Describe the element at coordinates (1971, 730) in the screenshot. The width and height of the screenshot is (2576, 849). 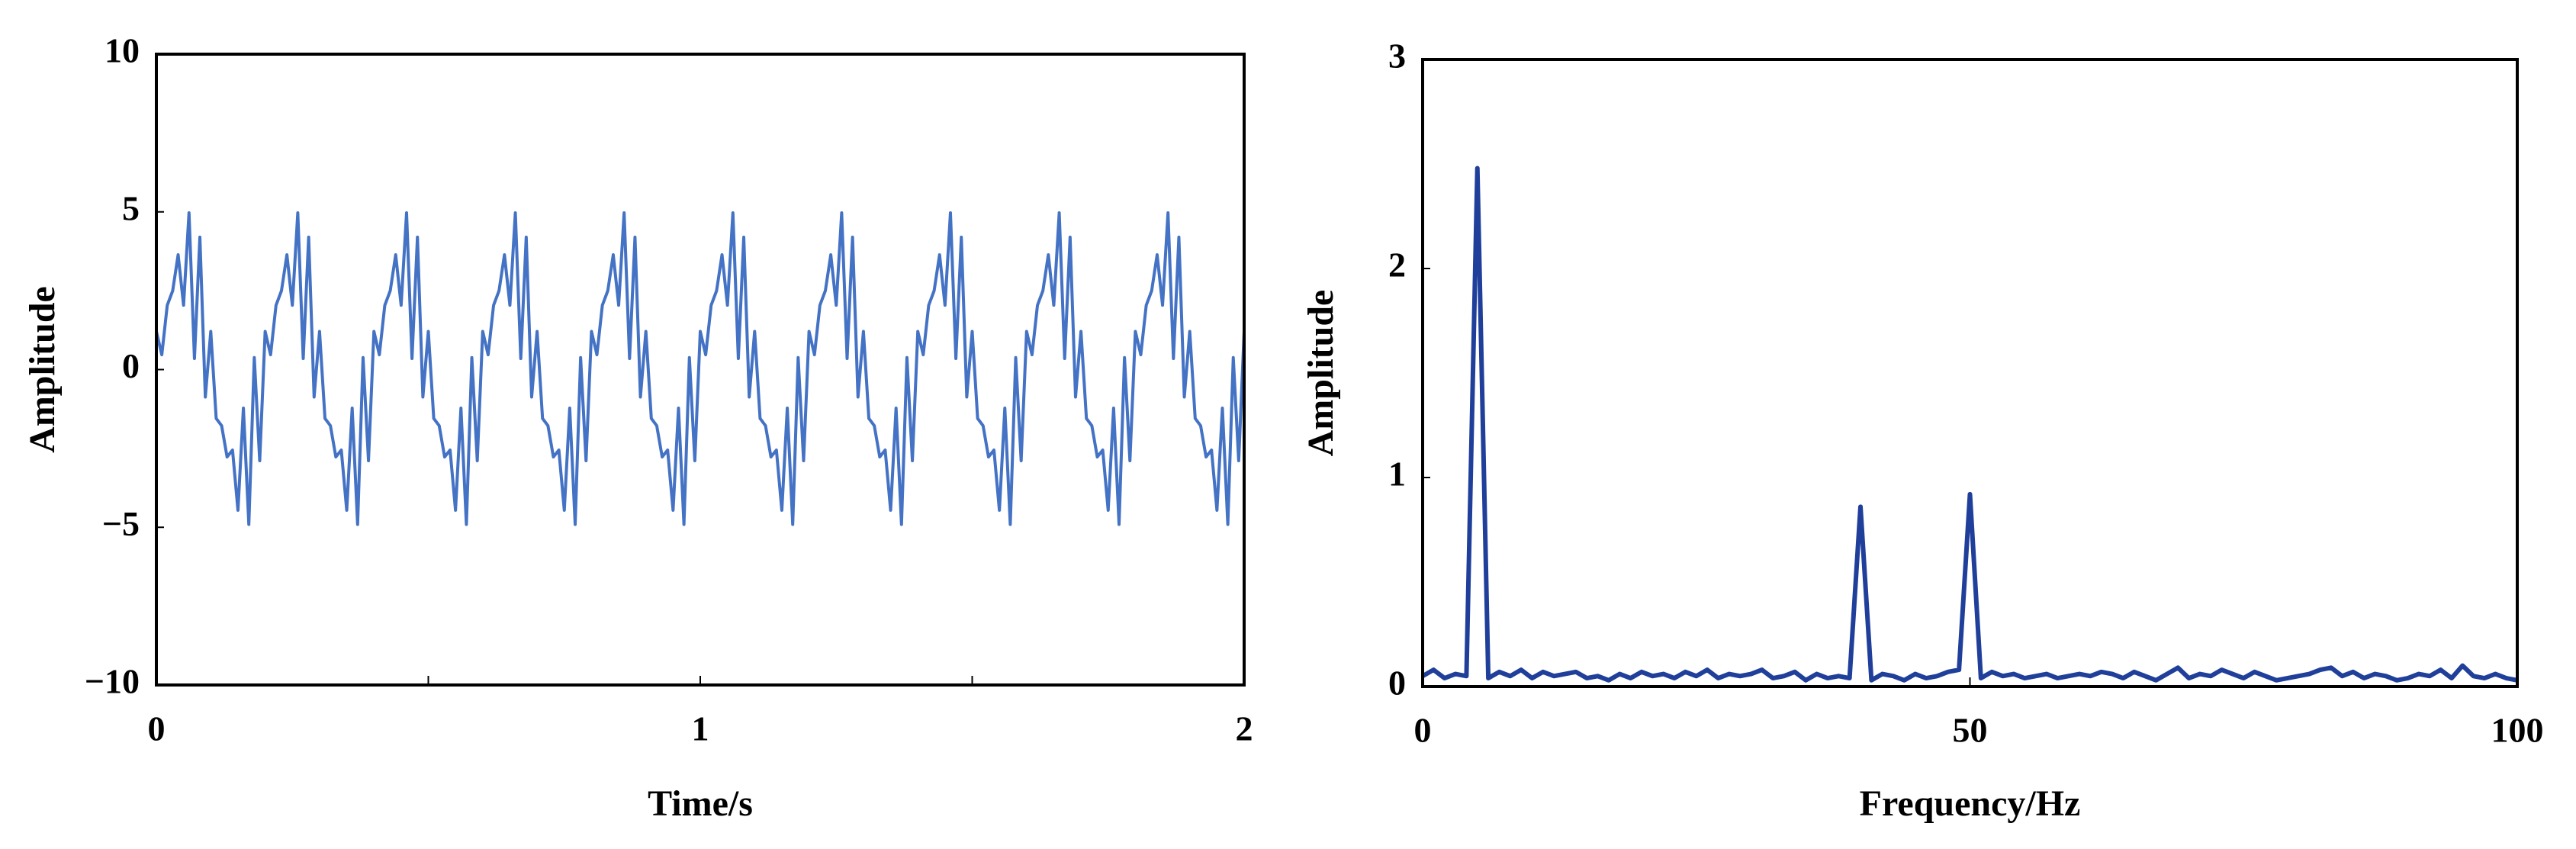
I see `x-tick-label: 50` at that location.